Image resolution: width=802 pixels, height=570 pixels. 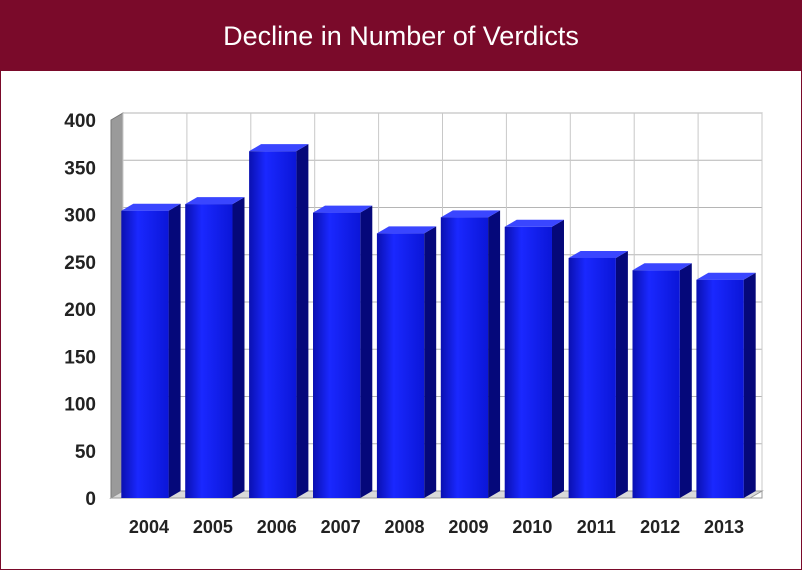 I want to click on bar-2011, so click(x=598, y=374).